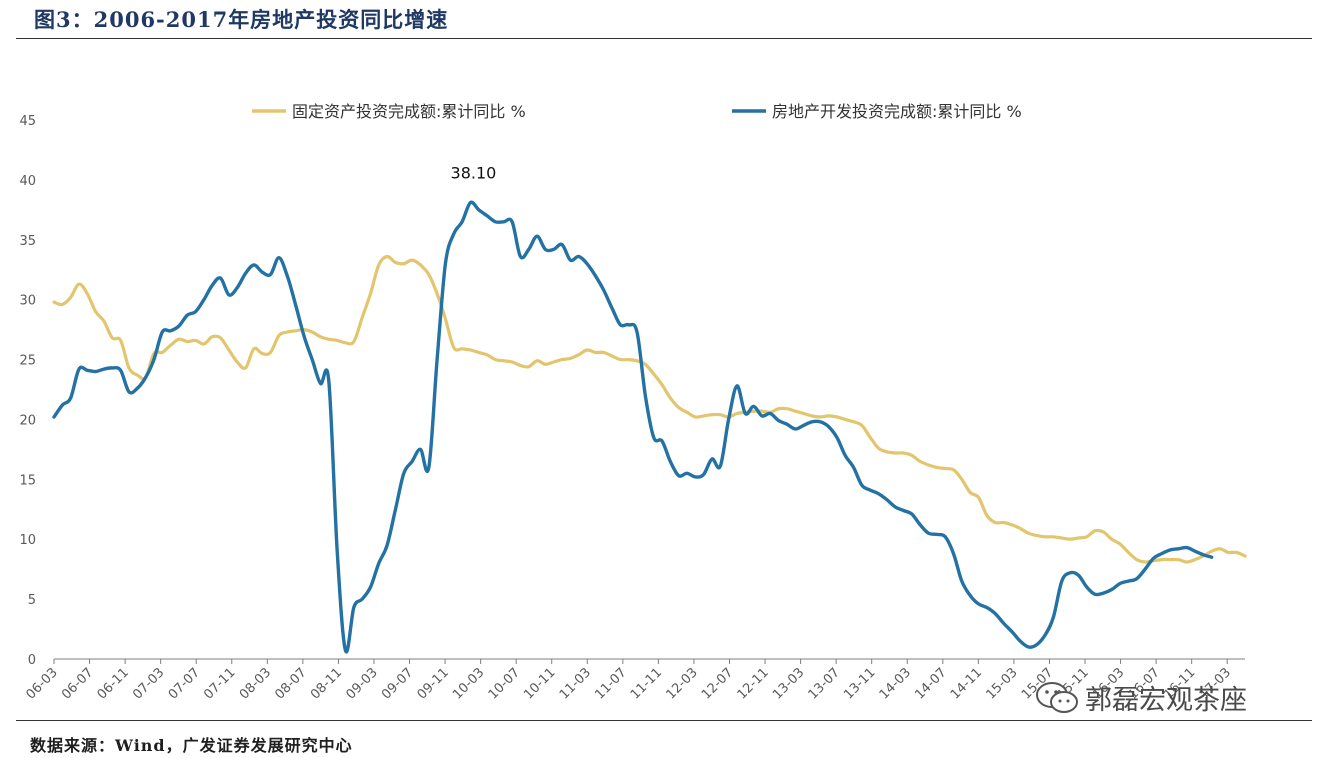 The image size is (1338, 758). I want to click on x-tick-label: 13-03, so click(788, 683).